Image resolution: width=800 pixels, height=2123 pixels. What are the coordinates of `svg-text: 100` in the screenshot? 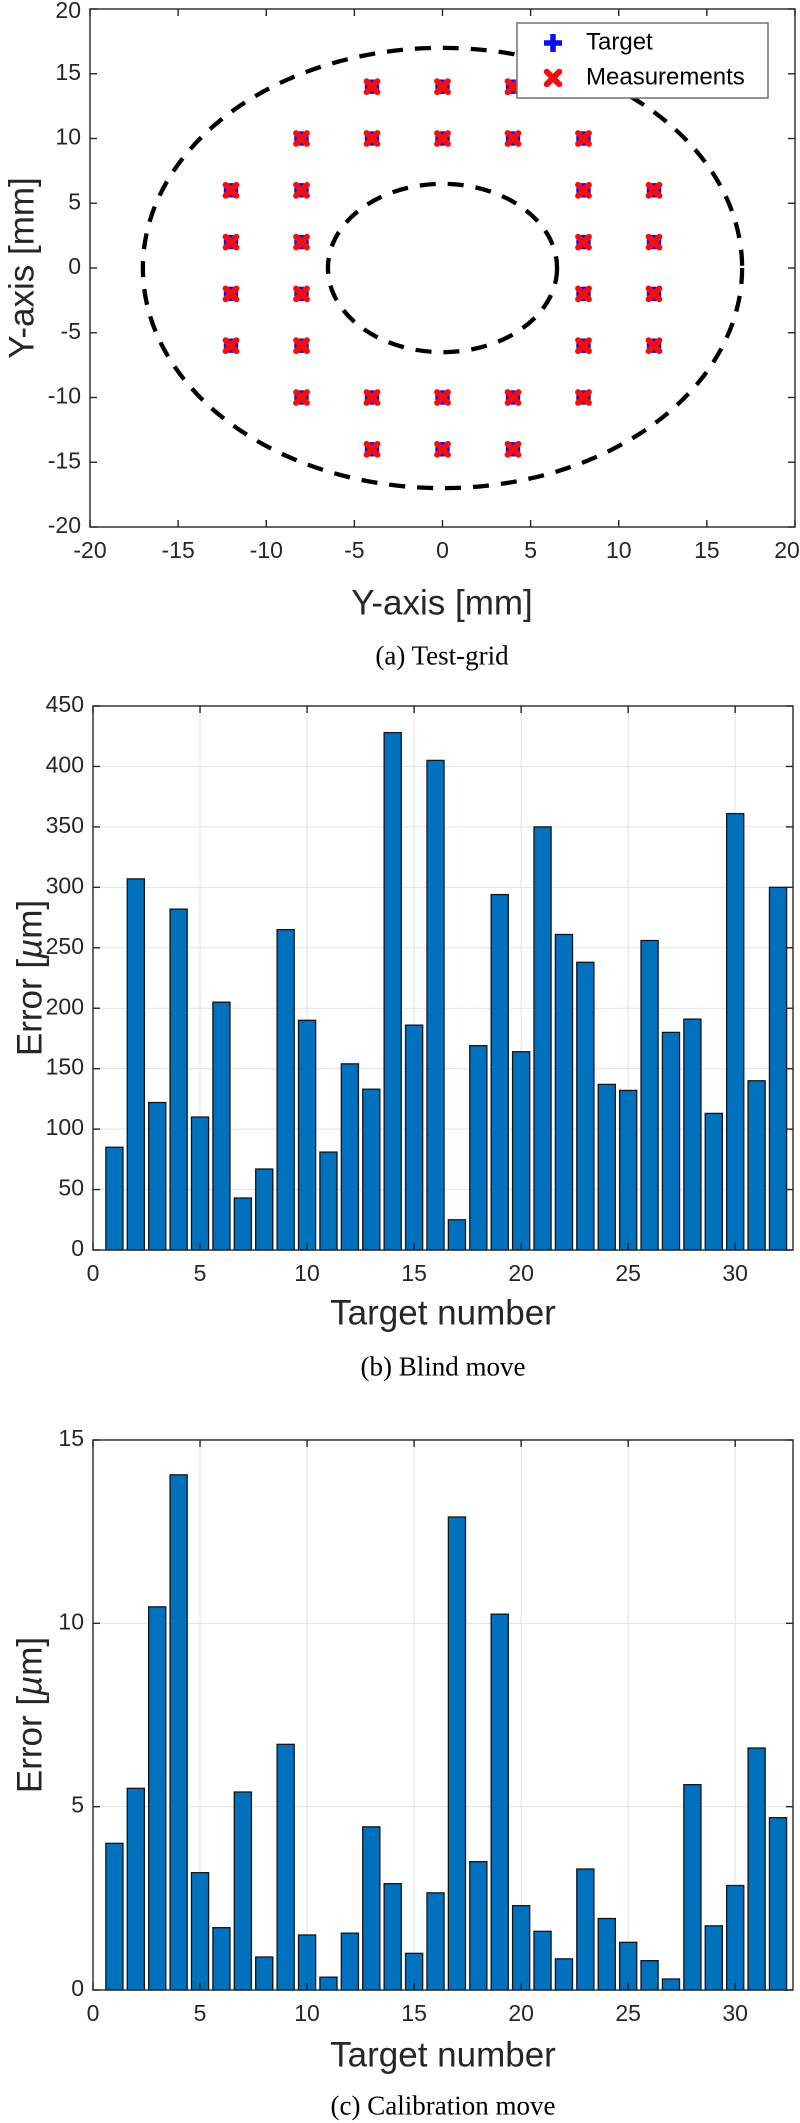 It's located at (65, 1127).